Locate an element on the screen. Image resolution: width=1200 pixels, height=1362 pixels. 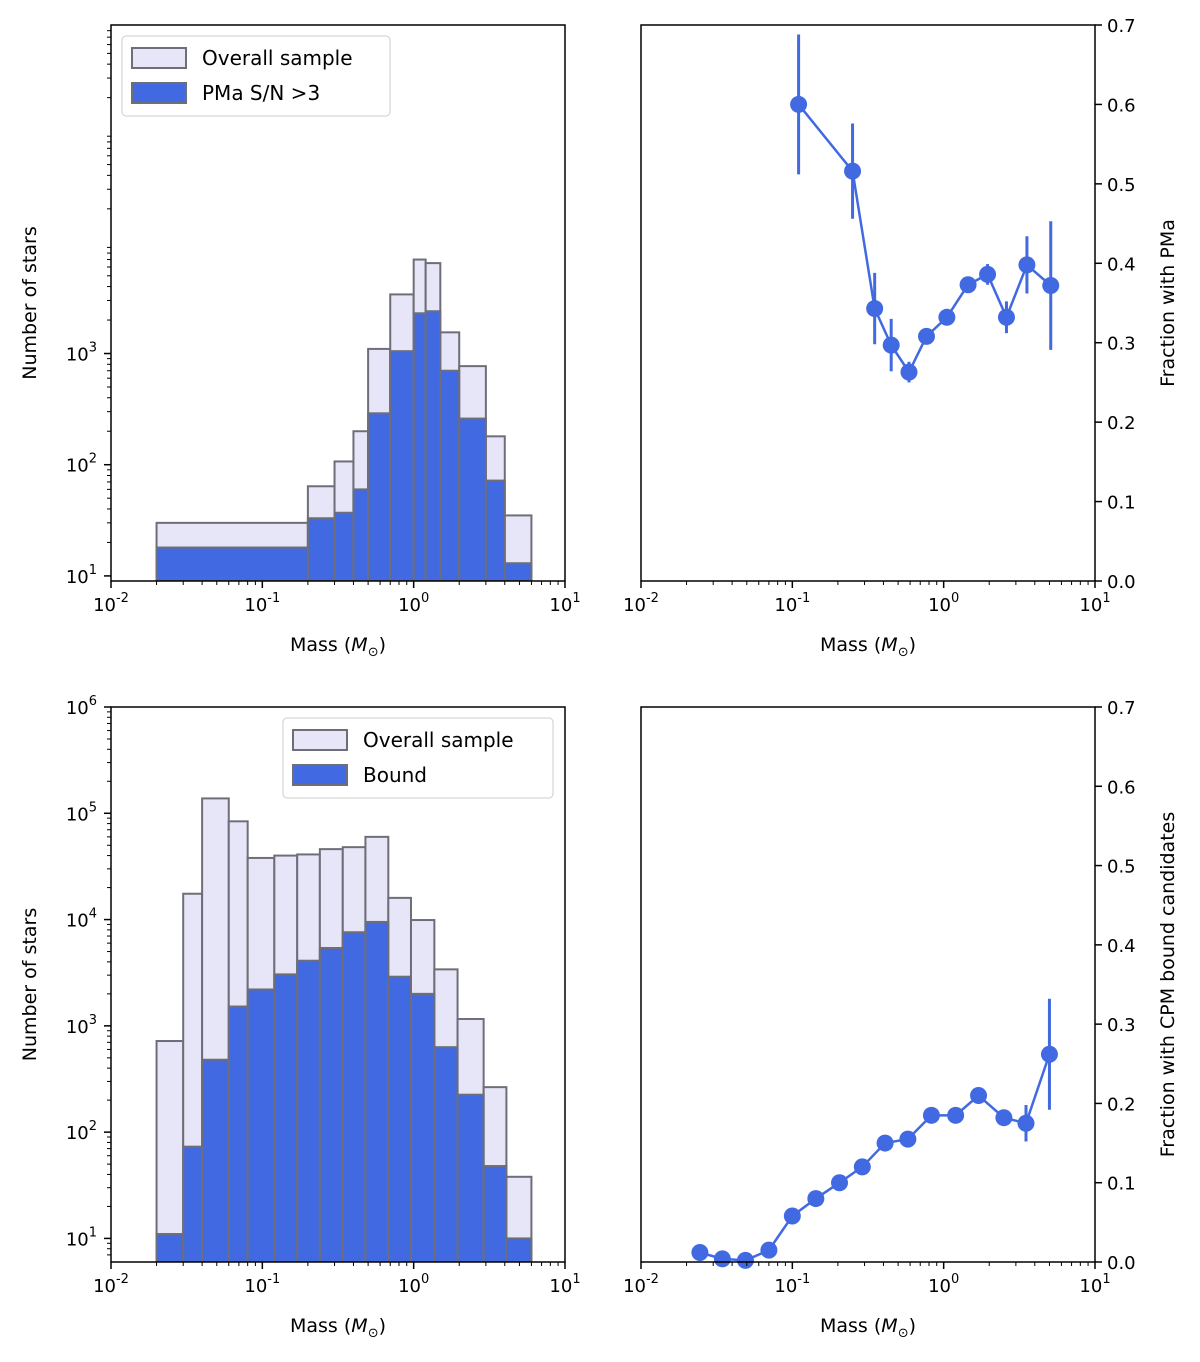
legend-label: Overall sample is located at coordinates (438, 740).